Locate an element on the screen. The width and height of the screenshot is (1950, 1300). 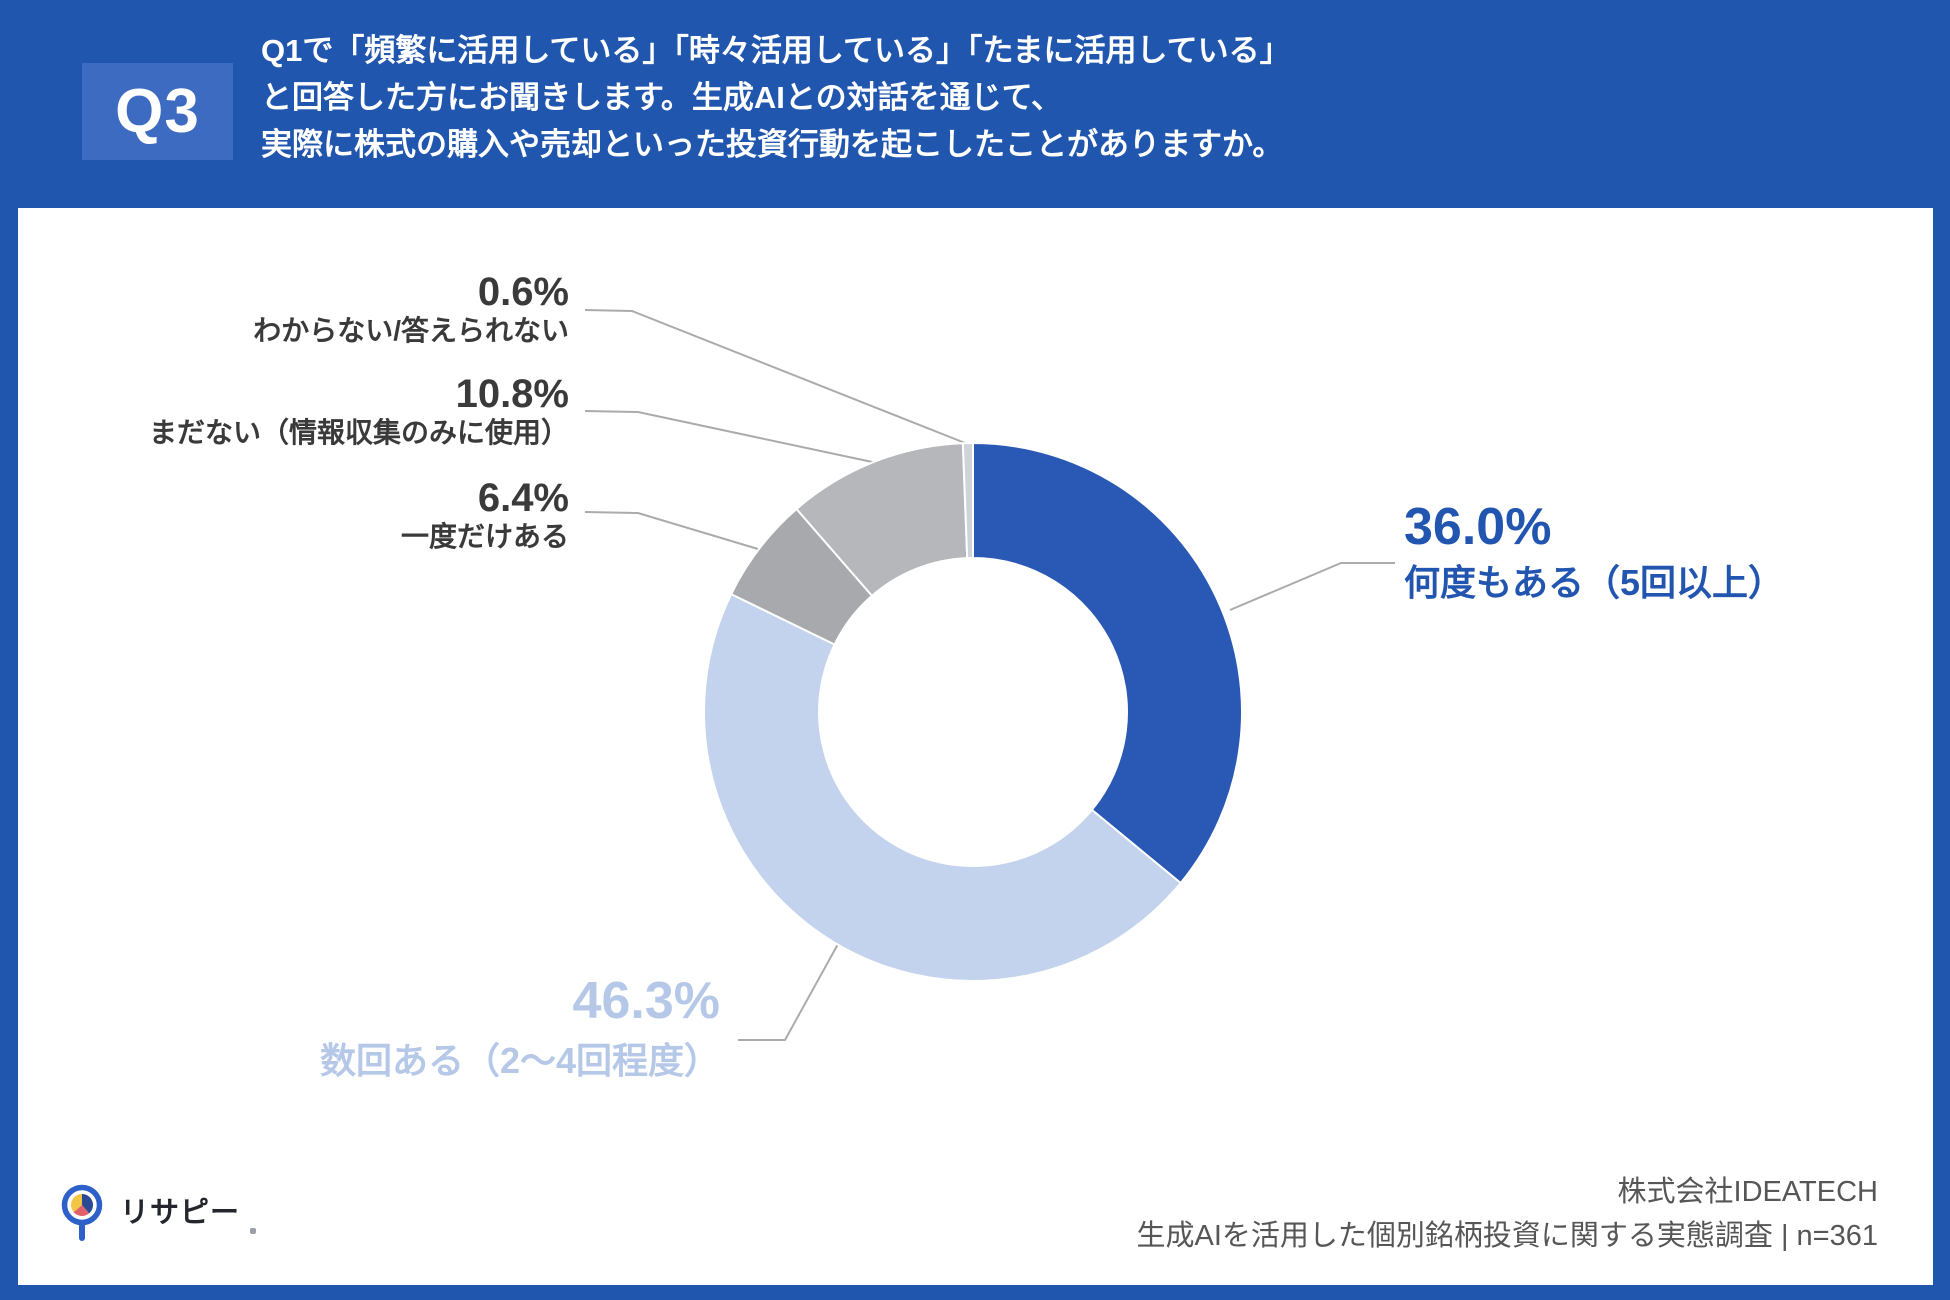
callout-label: わからない/答えられない is located at coordinates (411, 330).